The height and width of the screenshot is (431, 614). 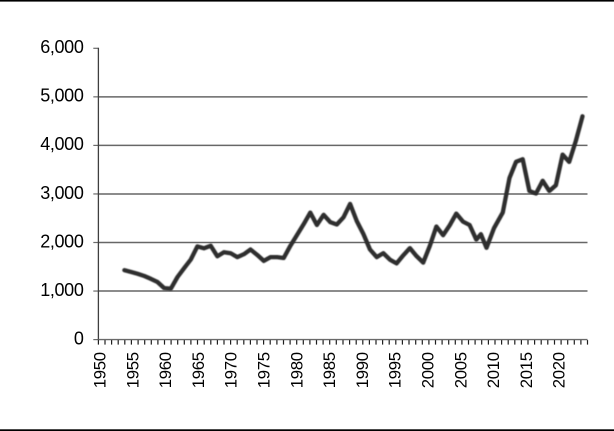 What do you see at coordinates (62, 47) in the screenshot?
I see `svg-text: 6,000` at bounding box center [62, 47].